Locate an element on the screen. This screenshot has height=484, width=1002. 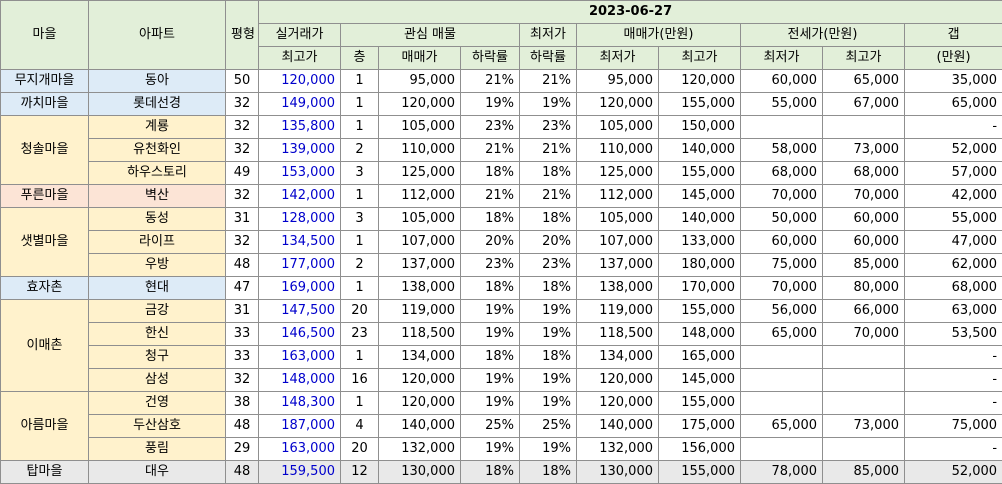
actual-max-cell: 159,500 is located at coordinates (299, 472).